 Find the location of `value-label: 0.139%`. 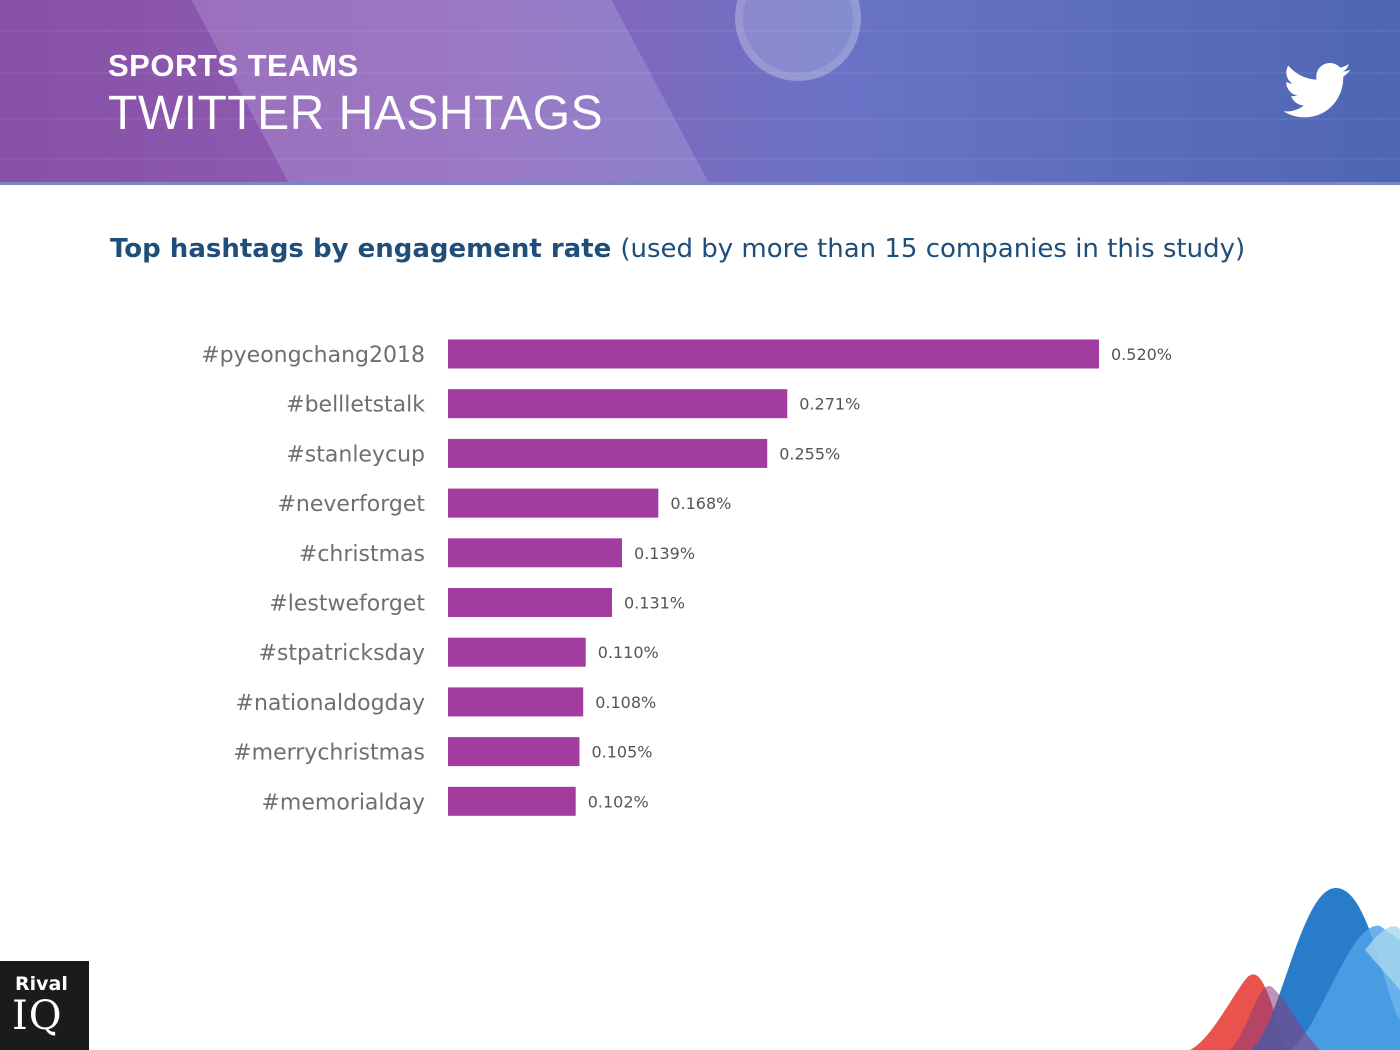

value-label: 0.139% is located at coordinates (664, 553).